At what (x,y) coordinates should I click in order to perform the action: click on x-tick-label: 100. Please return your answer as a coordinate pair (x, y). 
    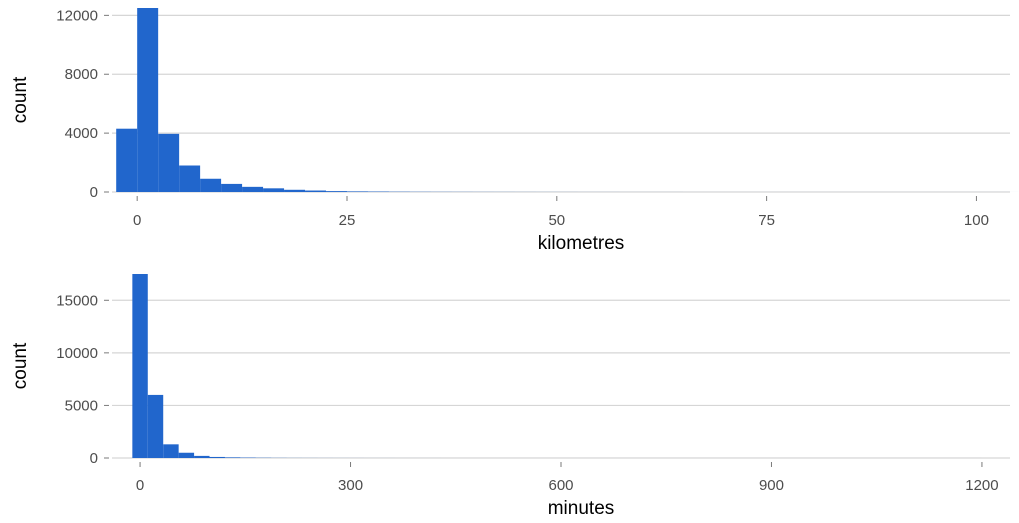
    Looking at the image, I should click on (976, 220).